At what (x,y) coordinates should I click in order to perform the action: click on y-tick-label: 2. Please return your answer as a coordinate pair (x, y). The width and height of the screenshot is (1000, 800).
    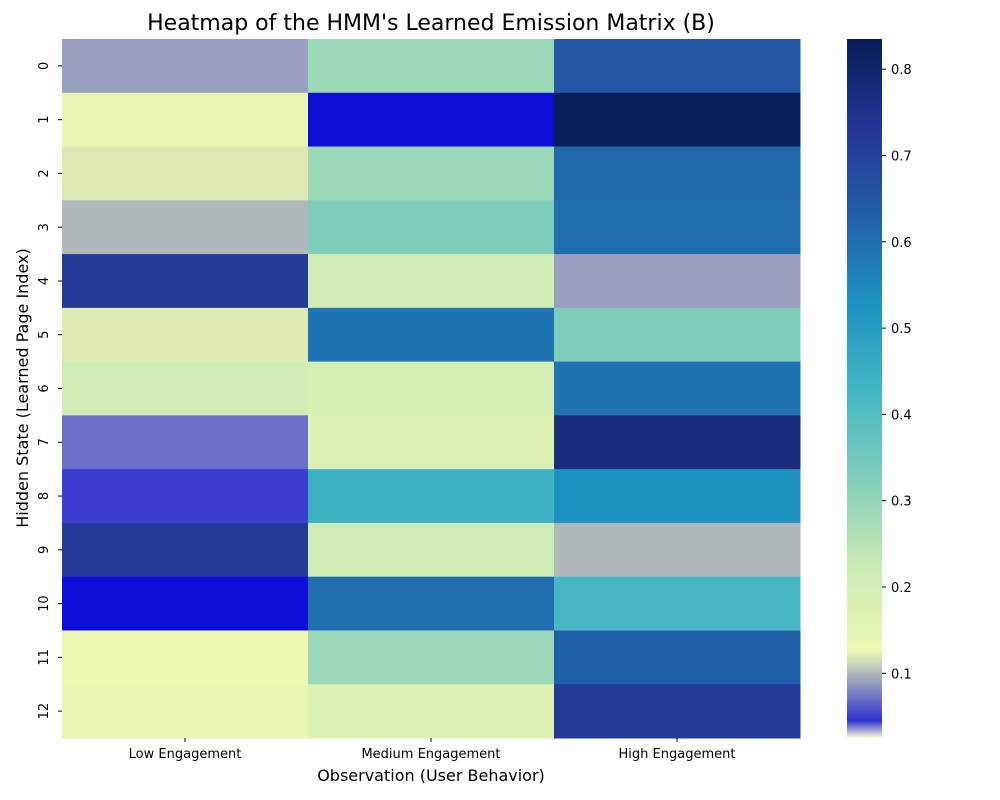
    Looking at the image, I should click on (44, 173).